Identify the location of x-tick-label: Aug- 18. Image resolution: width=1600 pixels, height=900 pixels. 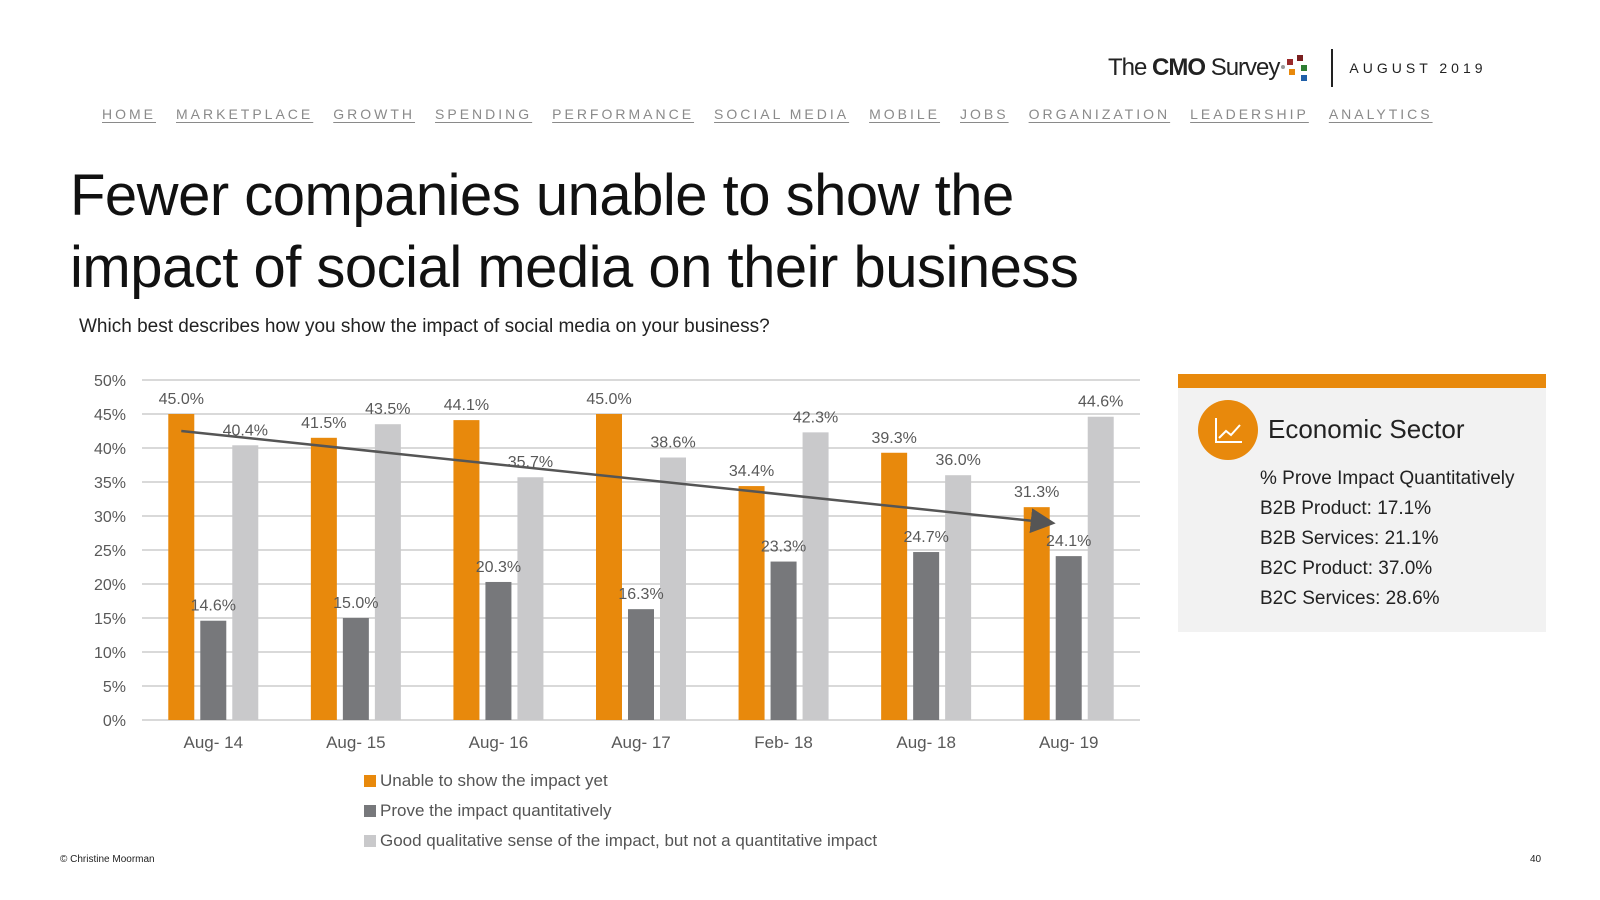
(926, 742).